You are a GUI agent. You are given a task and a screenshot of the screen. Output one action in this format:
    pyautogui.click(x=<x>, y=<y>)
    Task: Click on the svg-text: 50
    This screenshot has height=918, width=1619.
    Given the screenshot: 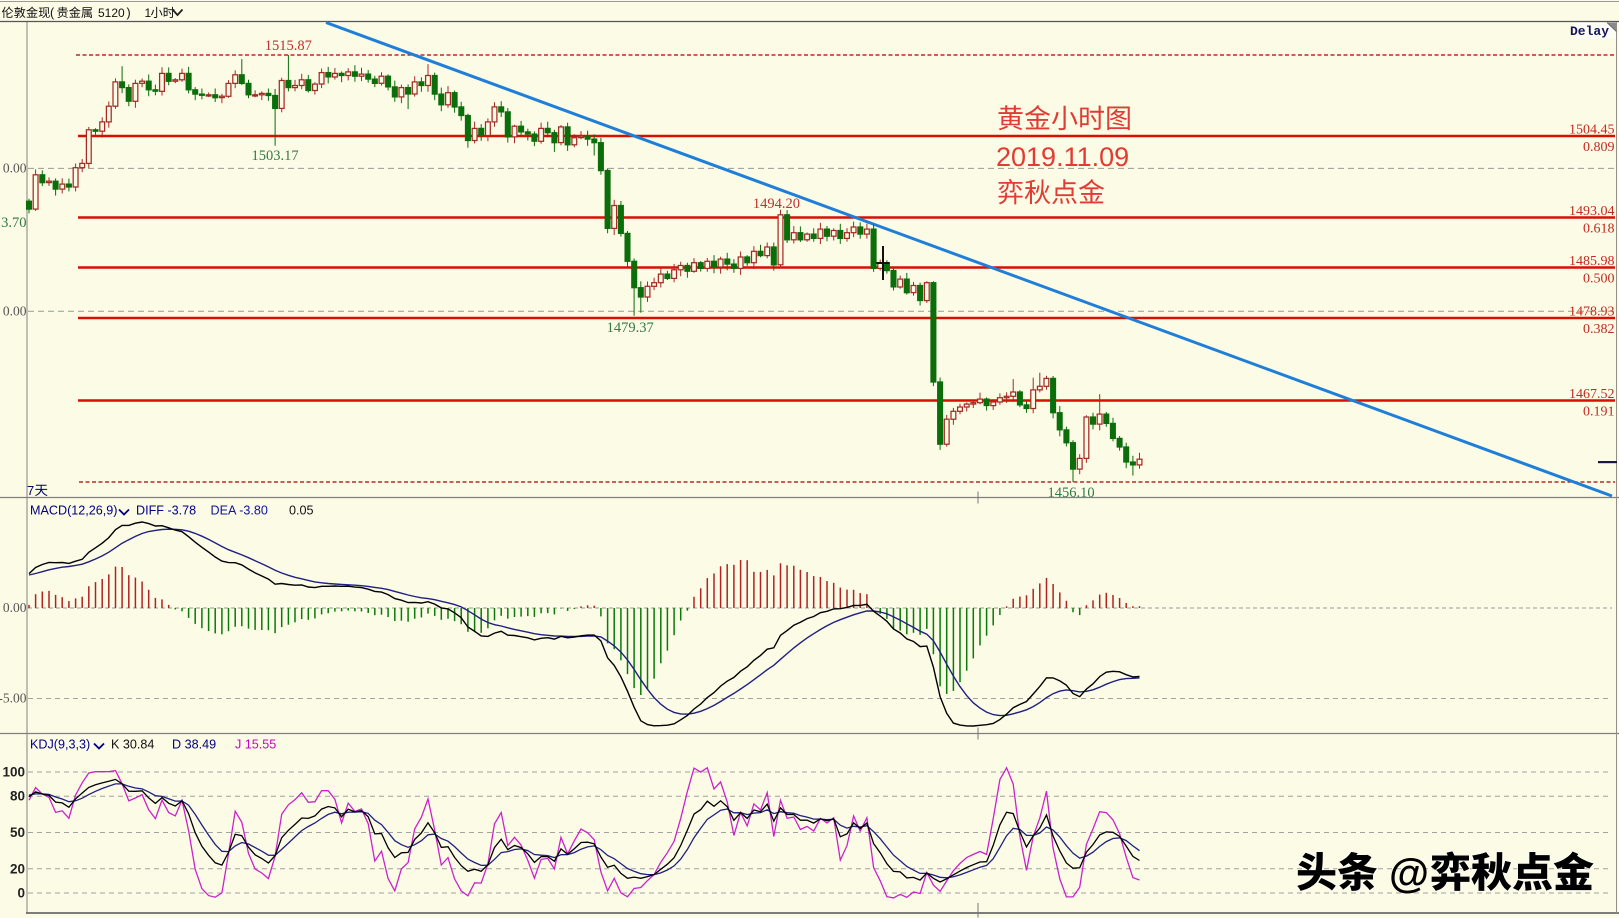 What is the action you would take?
    pyautogui.click(x=17, y=832)
    